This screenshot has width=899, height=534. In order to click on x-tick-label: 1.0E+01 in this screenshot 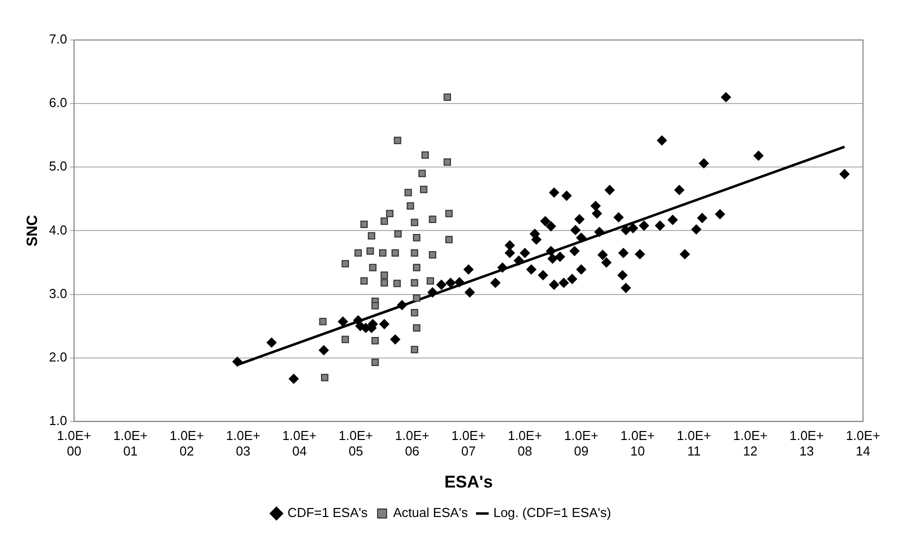, I will do `click(130, 443)`.